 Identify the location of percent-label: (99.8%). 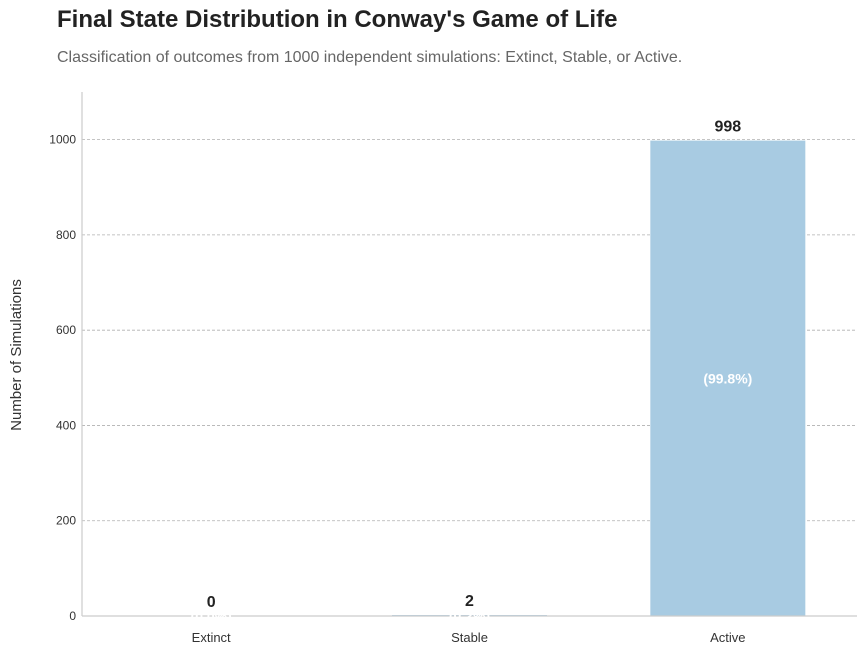
(727, 378).